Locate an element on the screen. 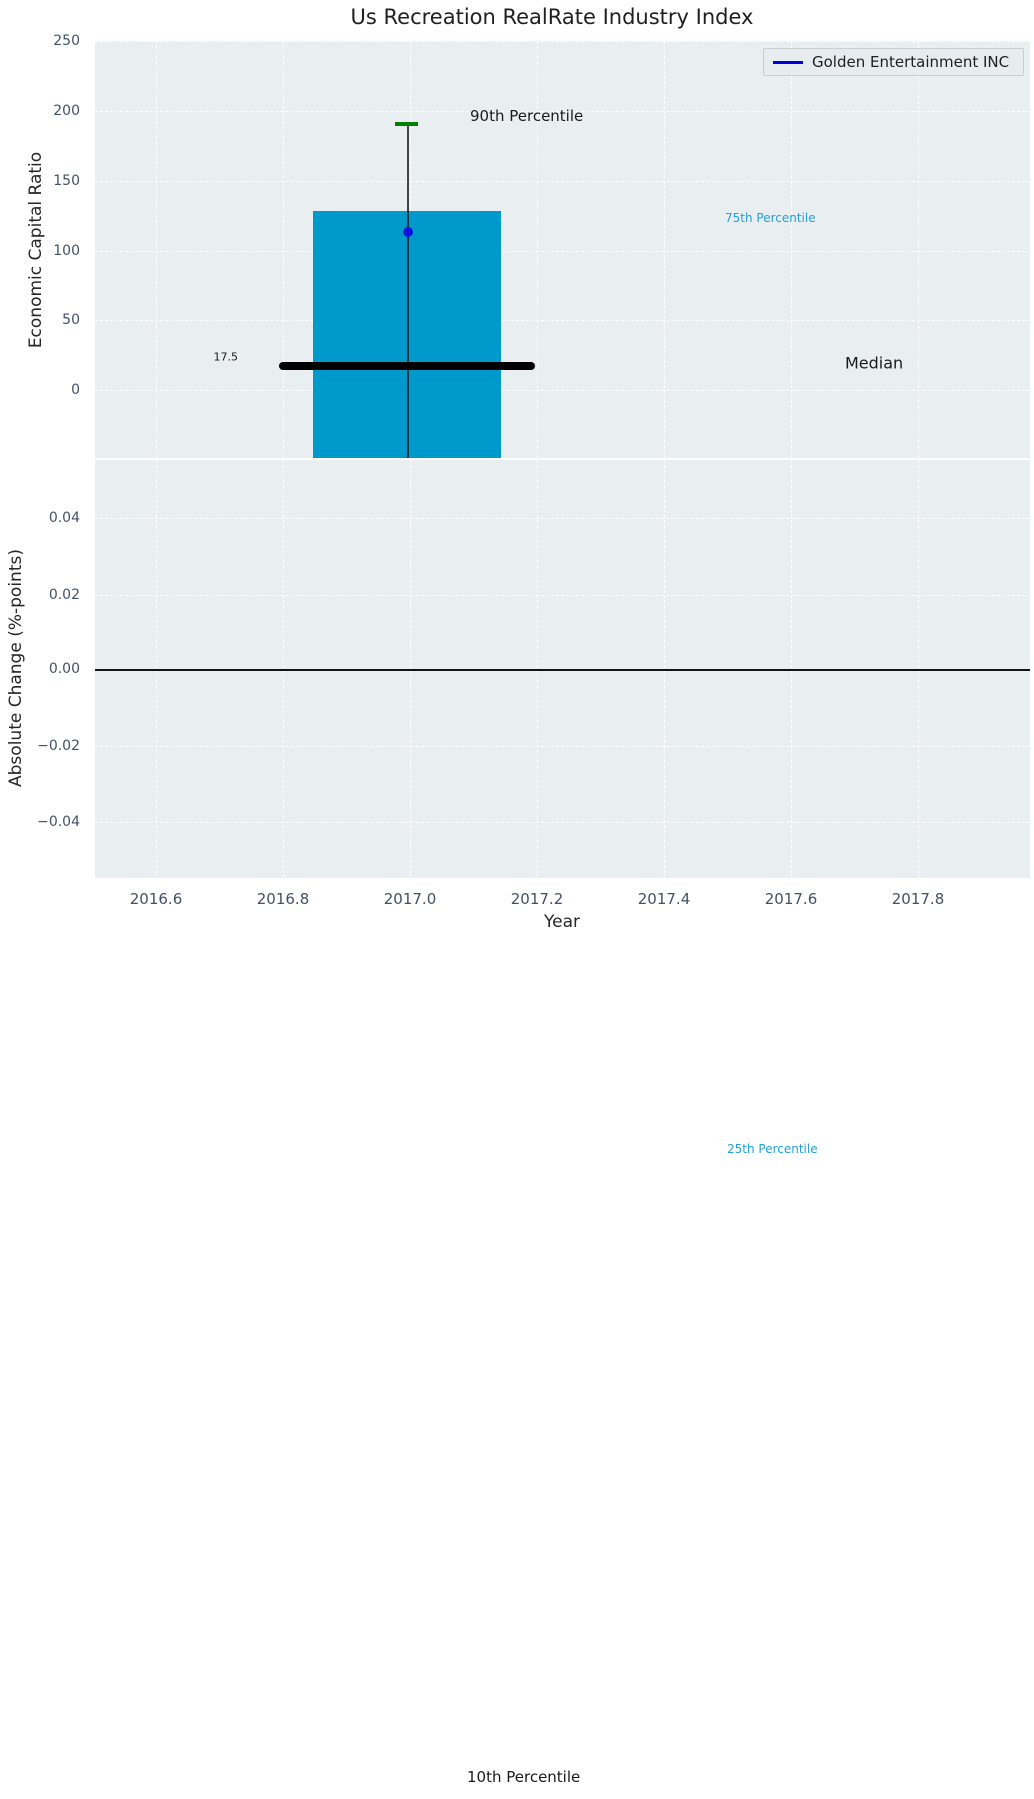 Image resolution: width=1034 pixels, height=1799 pixels. xtick-2016-8: 2016.8 is located at coordinates (283, 899).